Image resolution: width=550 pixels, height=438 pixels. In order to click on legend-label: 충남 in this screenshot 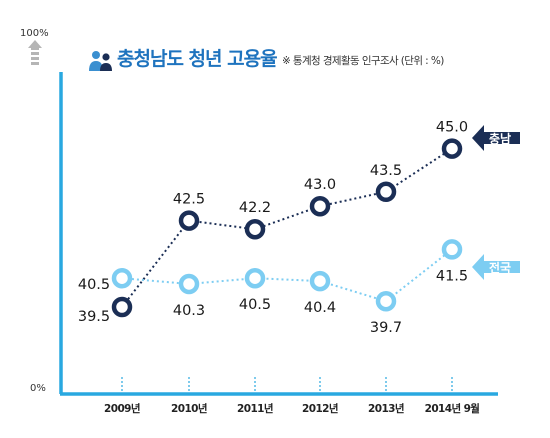, I will do `click(500, 138)`.